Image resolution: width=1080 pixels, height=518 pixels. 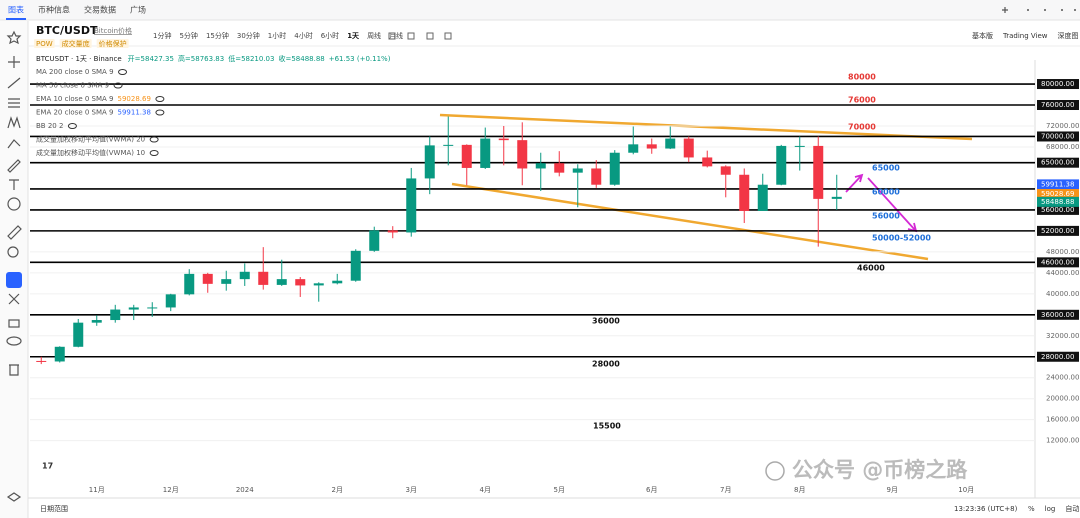 What do you see at coordinates (1005, 10) in the screenshot?
I see `add-icon` at bounding box center [1005, 10].